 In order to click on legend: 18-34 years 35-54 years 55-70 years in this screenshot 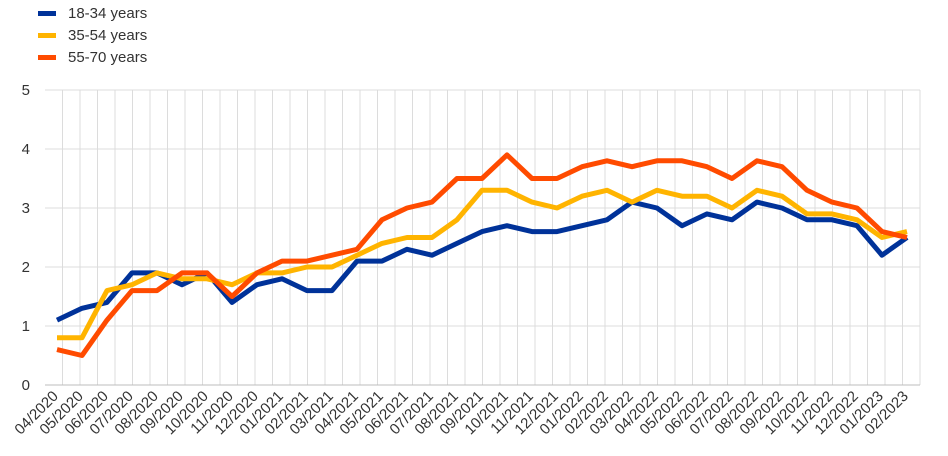, I will do `click(92, 35)`.